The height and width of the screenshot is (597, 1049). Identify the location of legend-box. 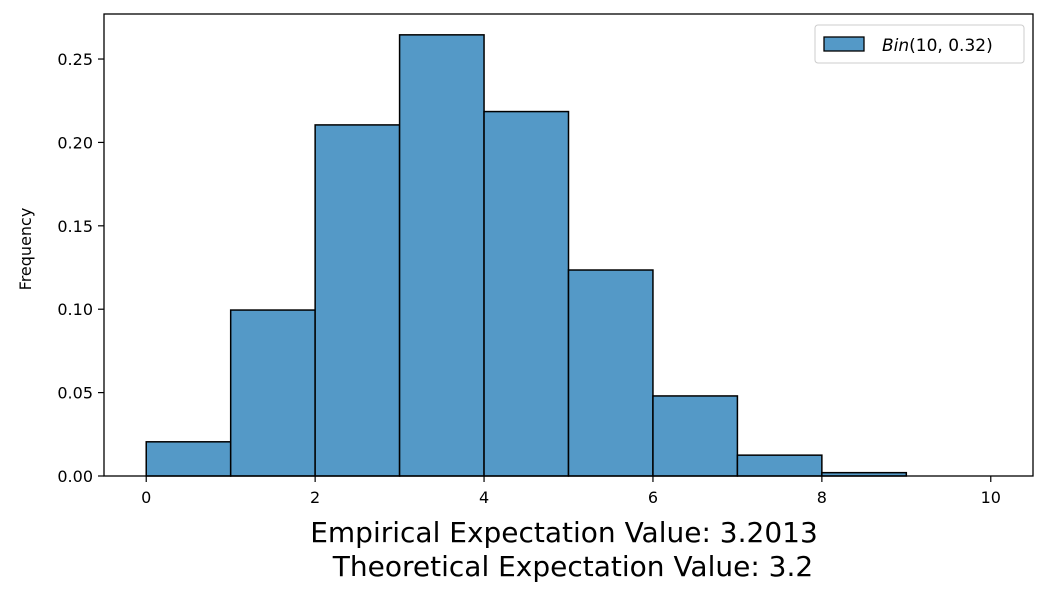
(919, 44).